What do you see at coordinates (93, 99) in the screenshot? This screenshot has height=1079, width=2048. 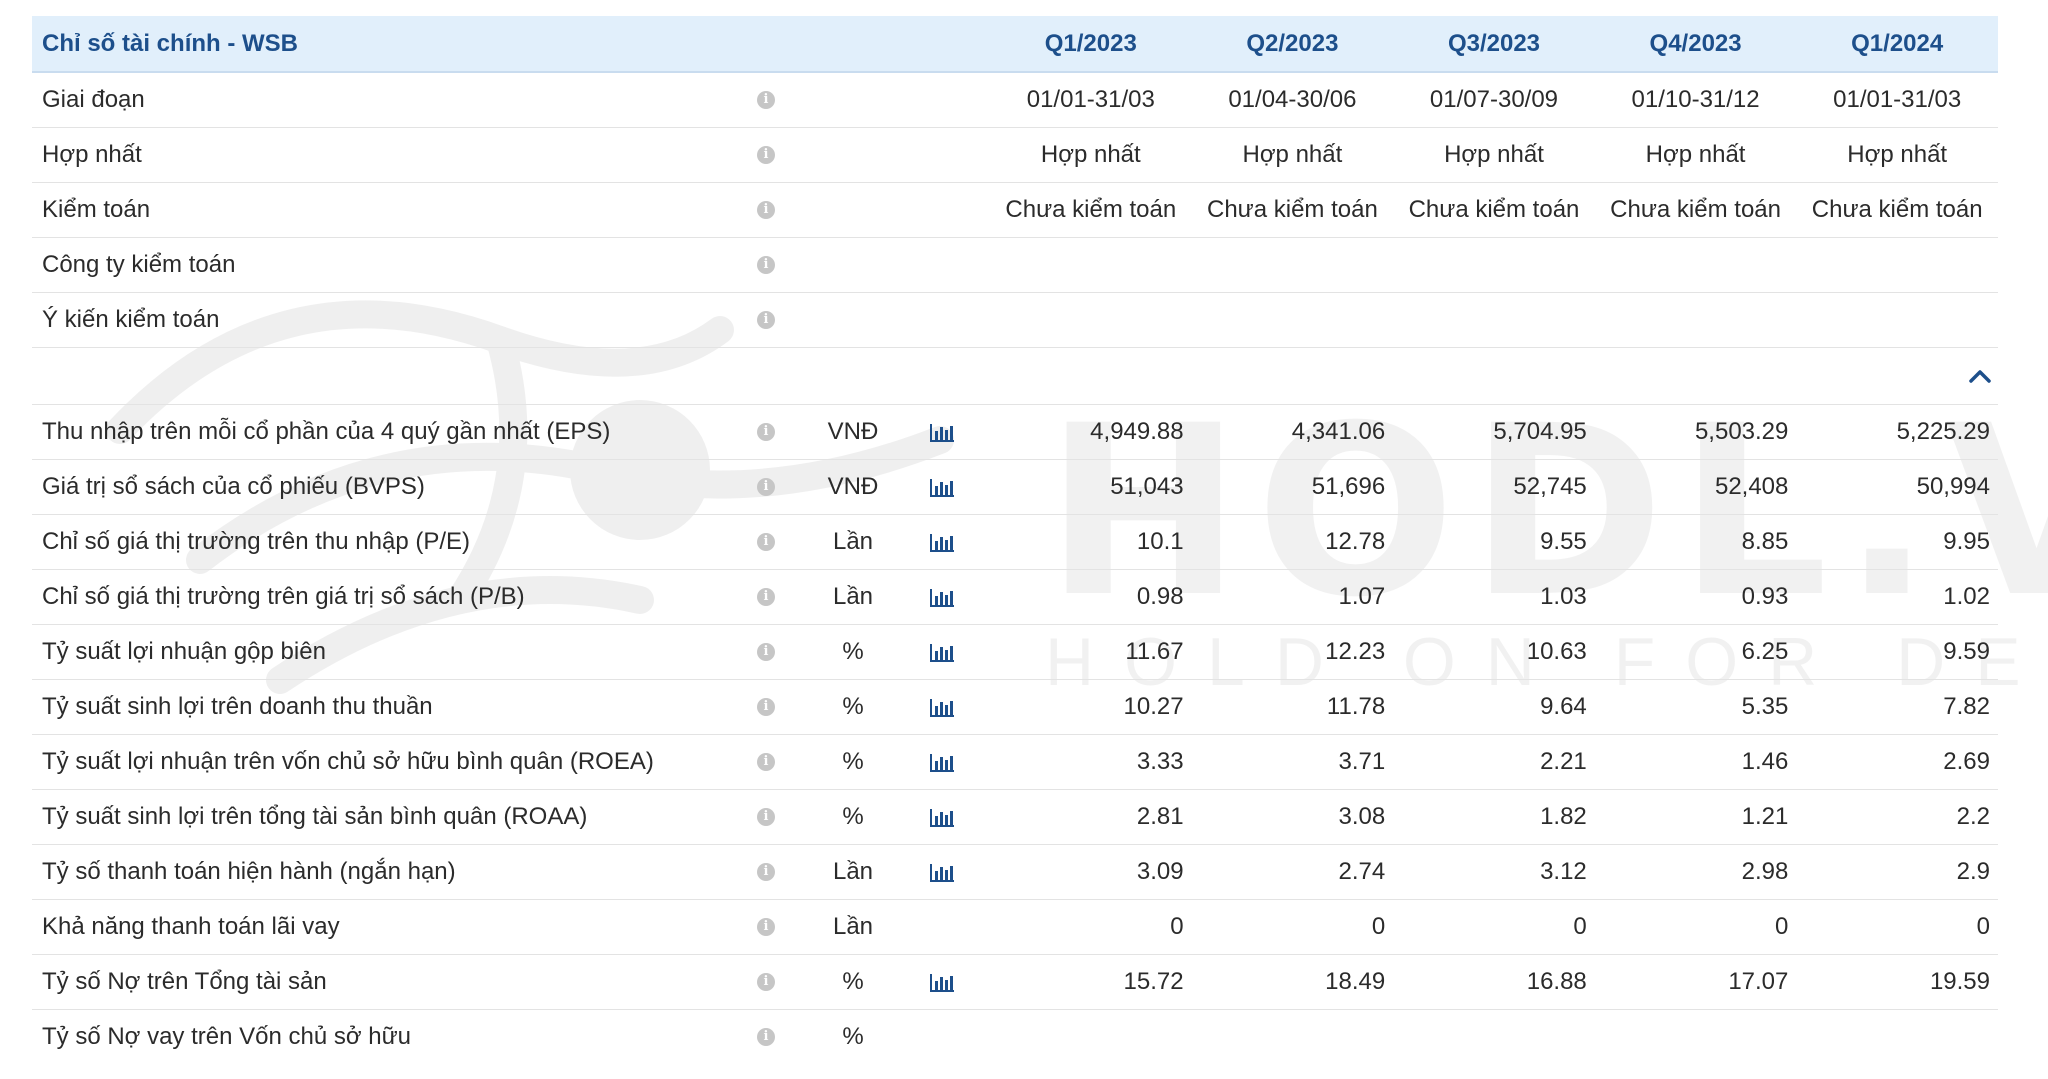 I see `row-label: Giai đoạn` at bounding box center [93, 99].